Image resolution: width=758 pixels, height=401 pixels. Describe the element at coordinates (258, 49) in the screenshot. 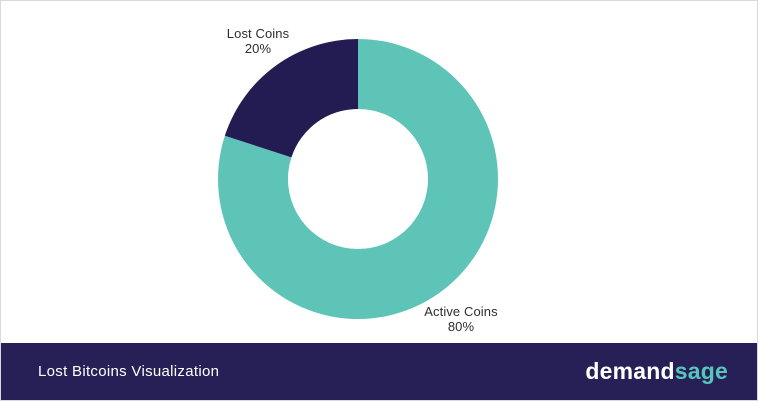

I see `slice-label-value: 20%` at that location.